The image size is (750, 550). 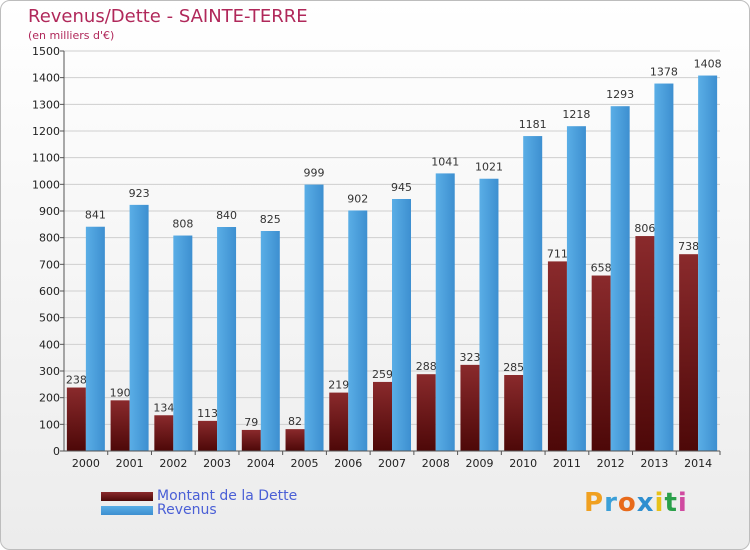 I want to click on data-label-dette: 259, so click(x=382, y=374).